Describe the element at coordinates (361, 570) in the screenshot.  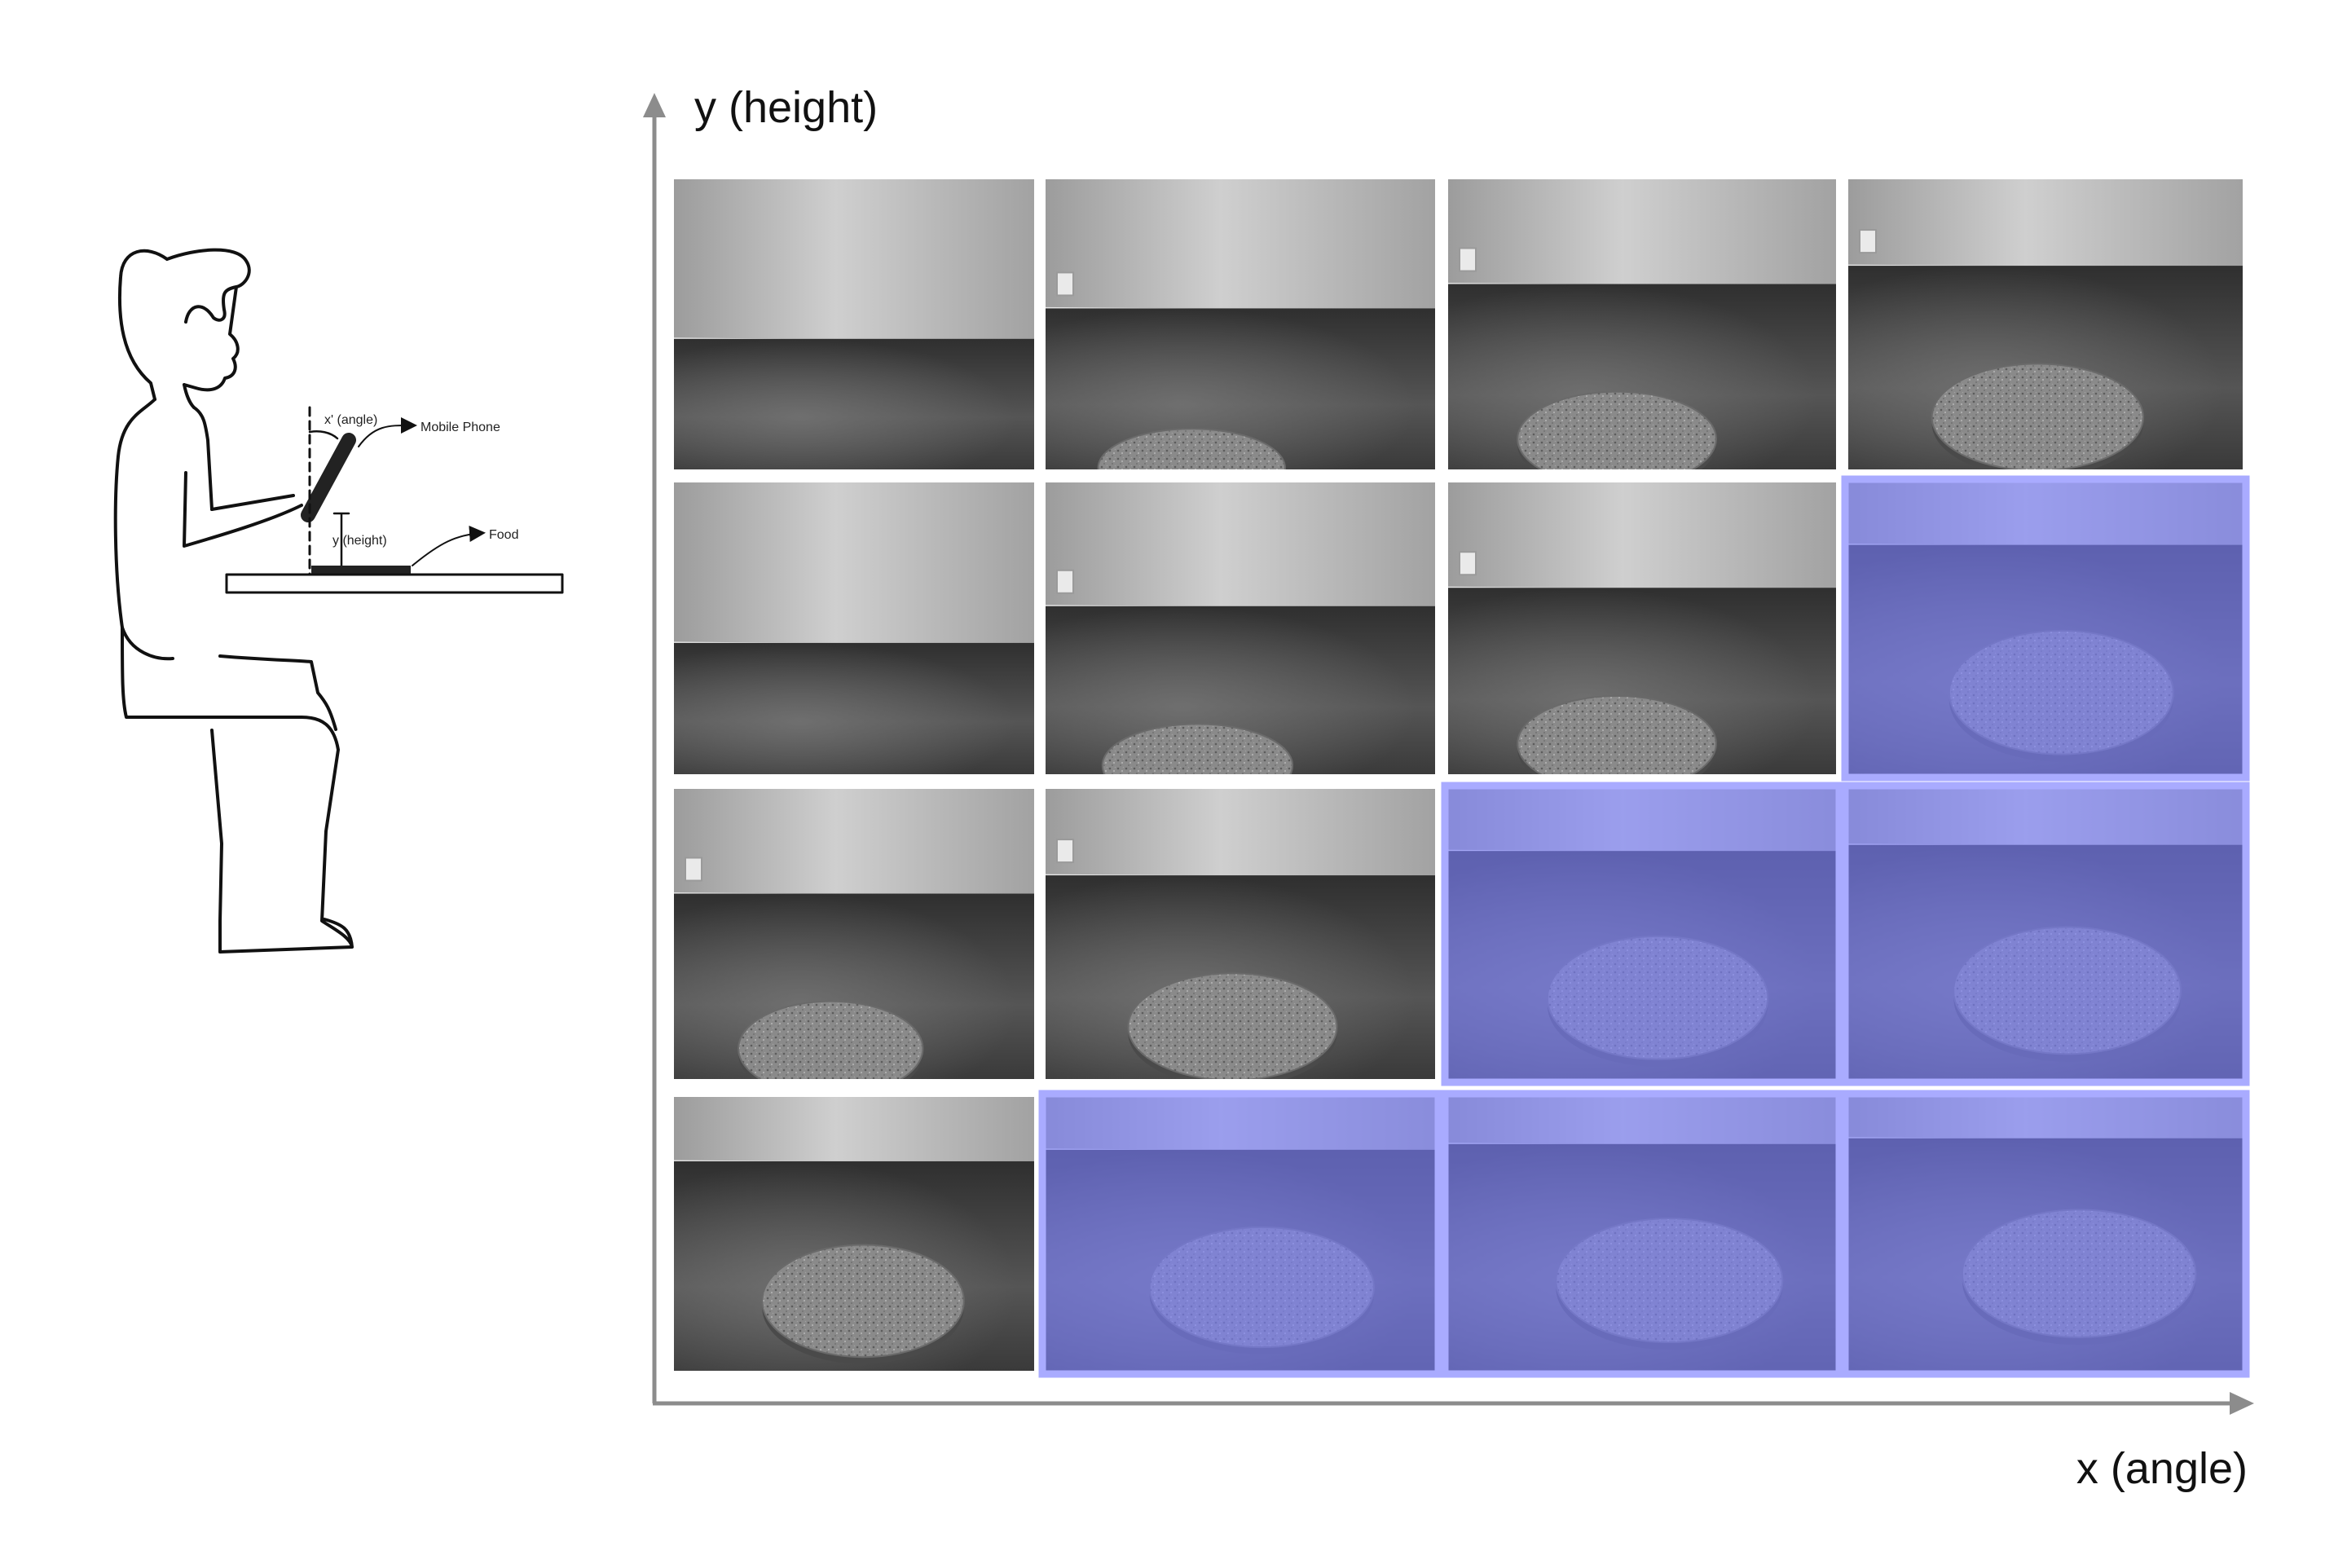
I see `food-item` at that location.